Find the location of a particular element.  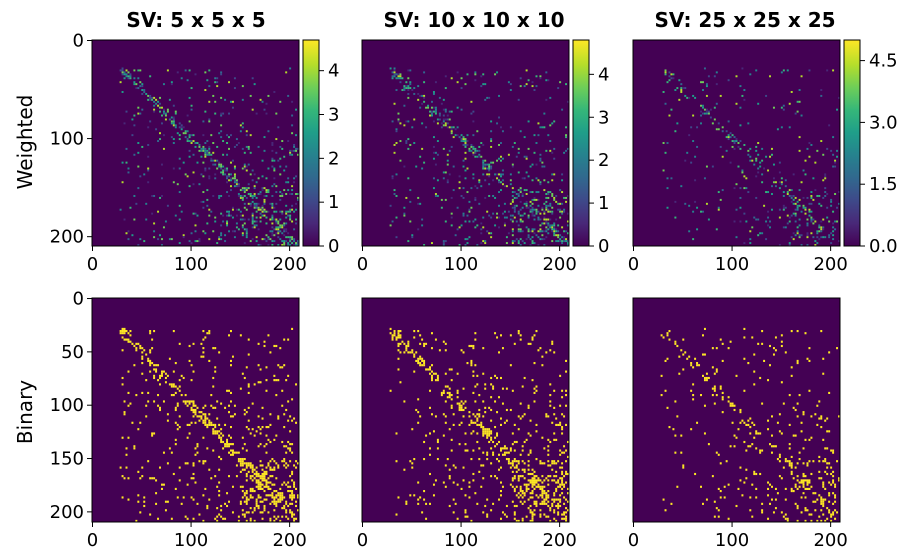

colorbar-tick-label-1-1: 1 is located at coordinates (333, 202).